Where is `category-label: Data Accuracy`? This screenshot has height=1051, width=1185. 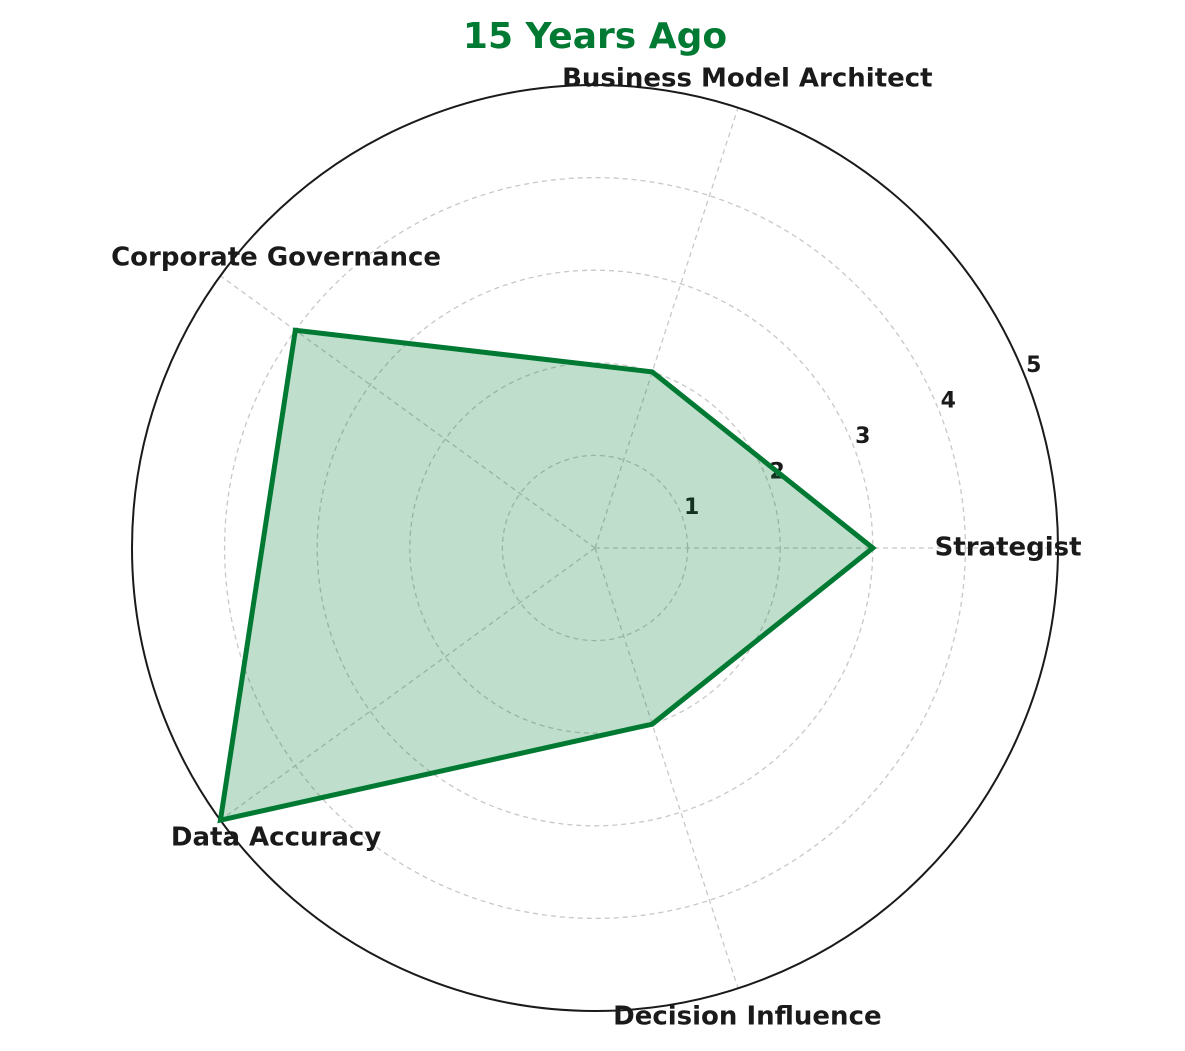 category-label: Data Accuracy is located at coordinates (276, 837).